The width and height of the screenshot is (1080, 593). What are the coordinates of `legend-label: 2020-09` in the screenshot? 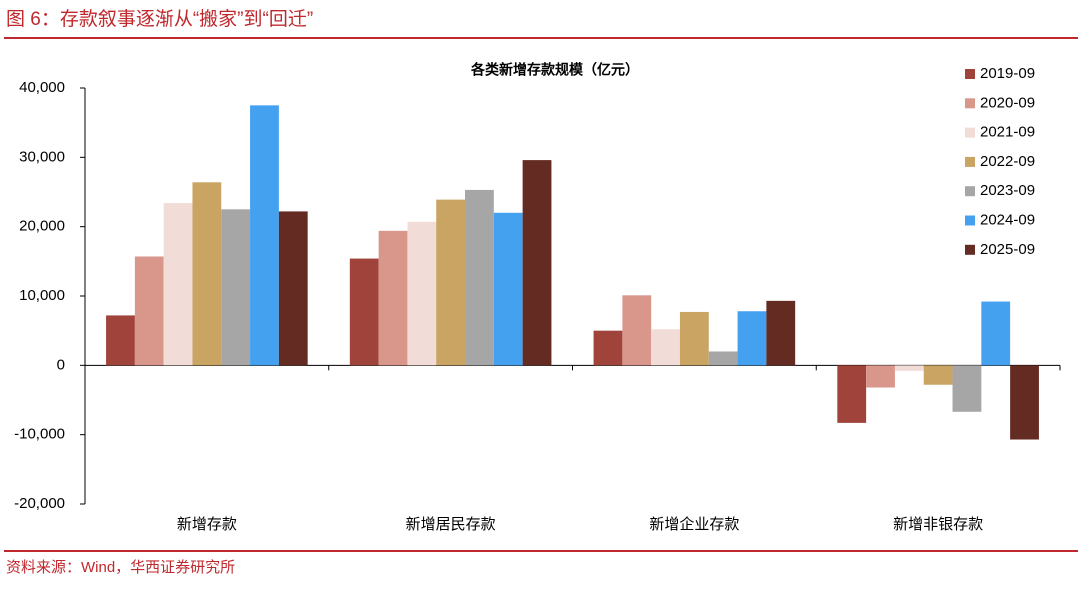 It's located at (1007, 102).